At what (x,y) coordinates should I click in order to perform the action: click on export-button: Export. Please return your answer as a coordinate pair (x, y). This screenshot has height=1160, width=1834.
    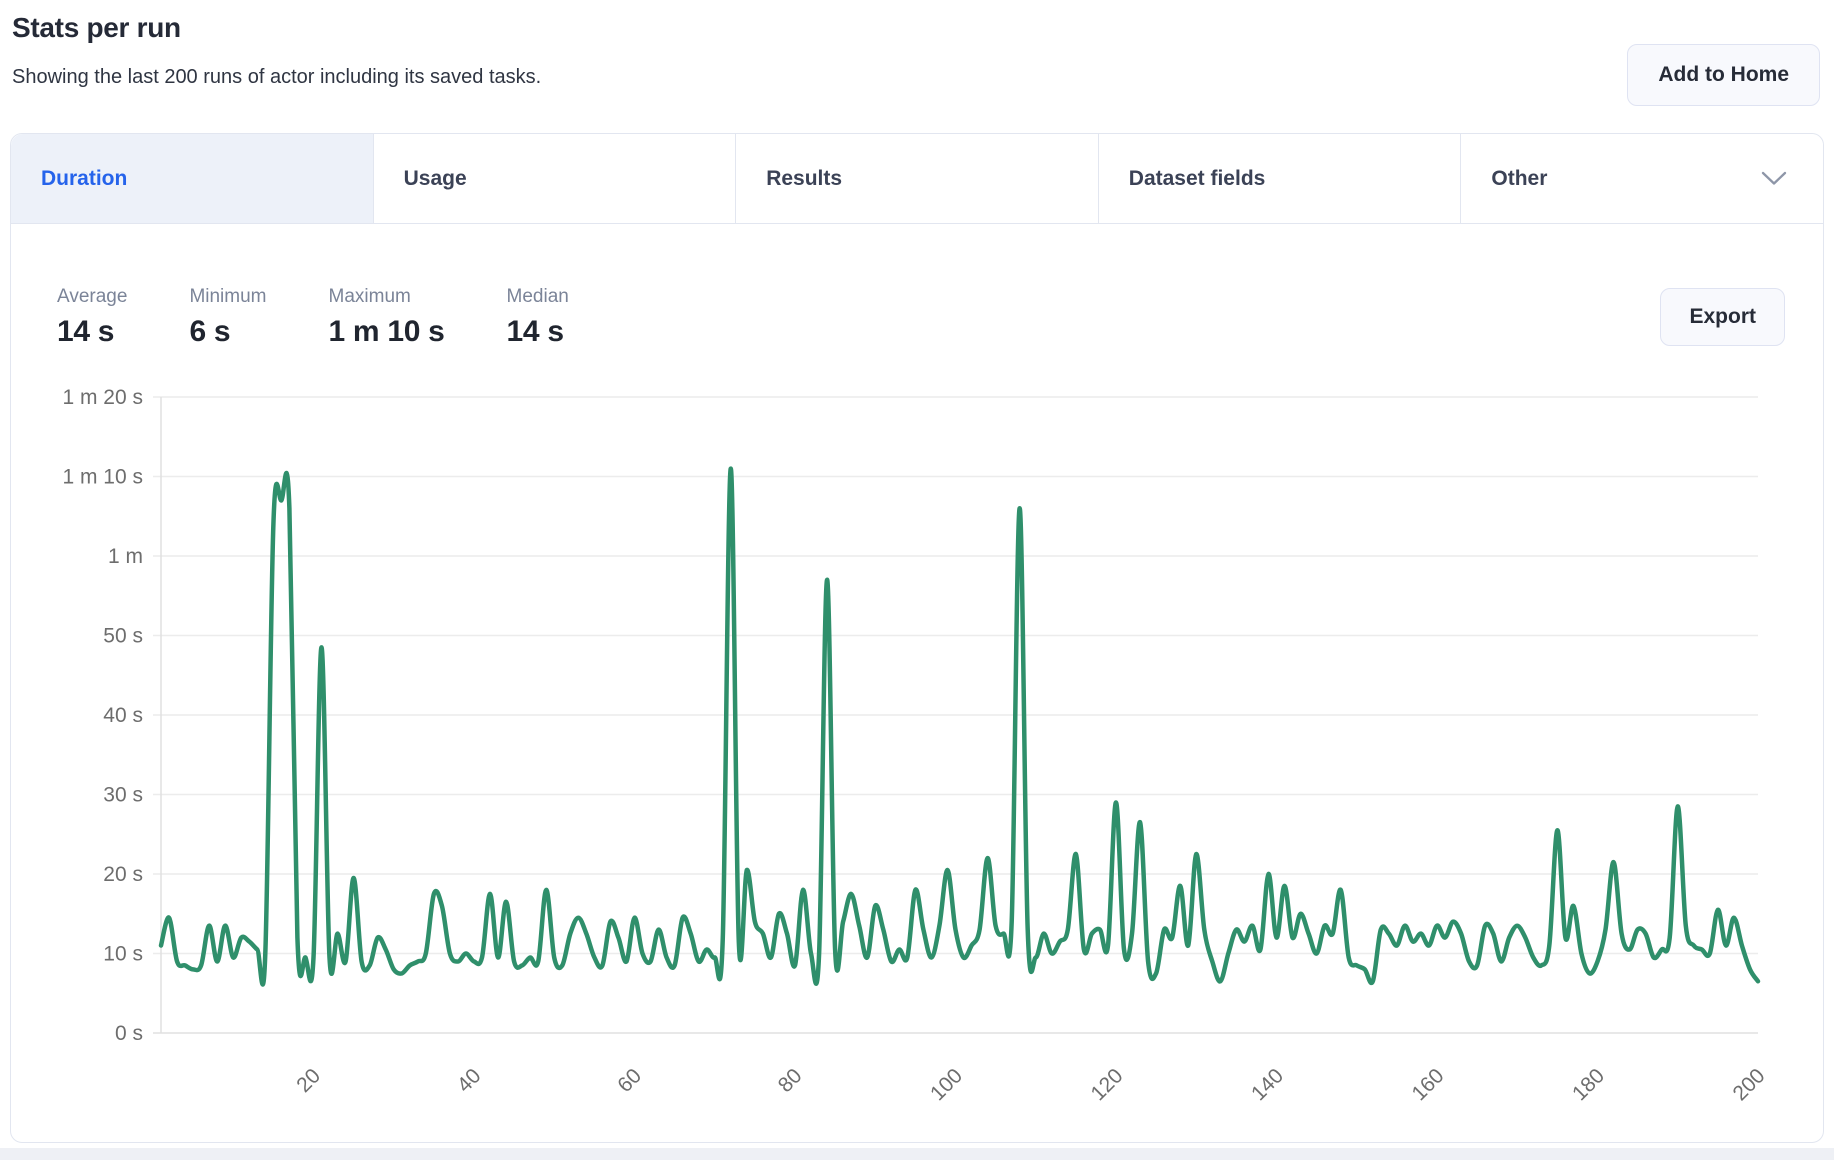
    Looking at the image, I should click on (1722, 317).